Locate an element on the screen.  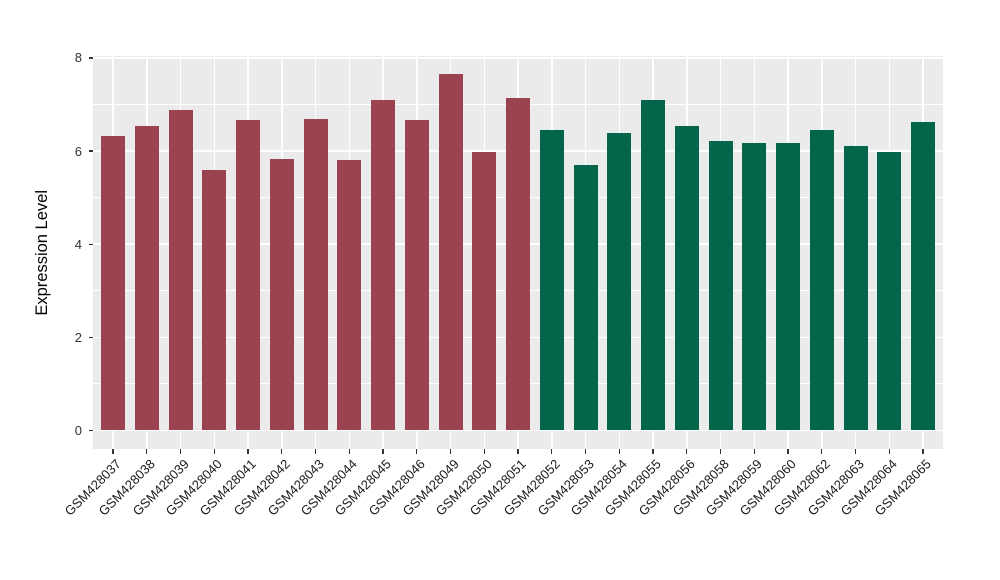
bar-gsm428058 is located at coordinates (720, 285).